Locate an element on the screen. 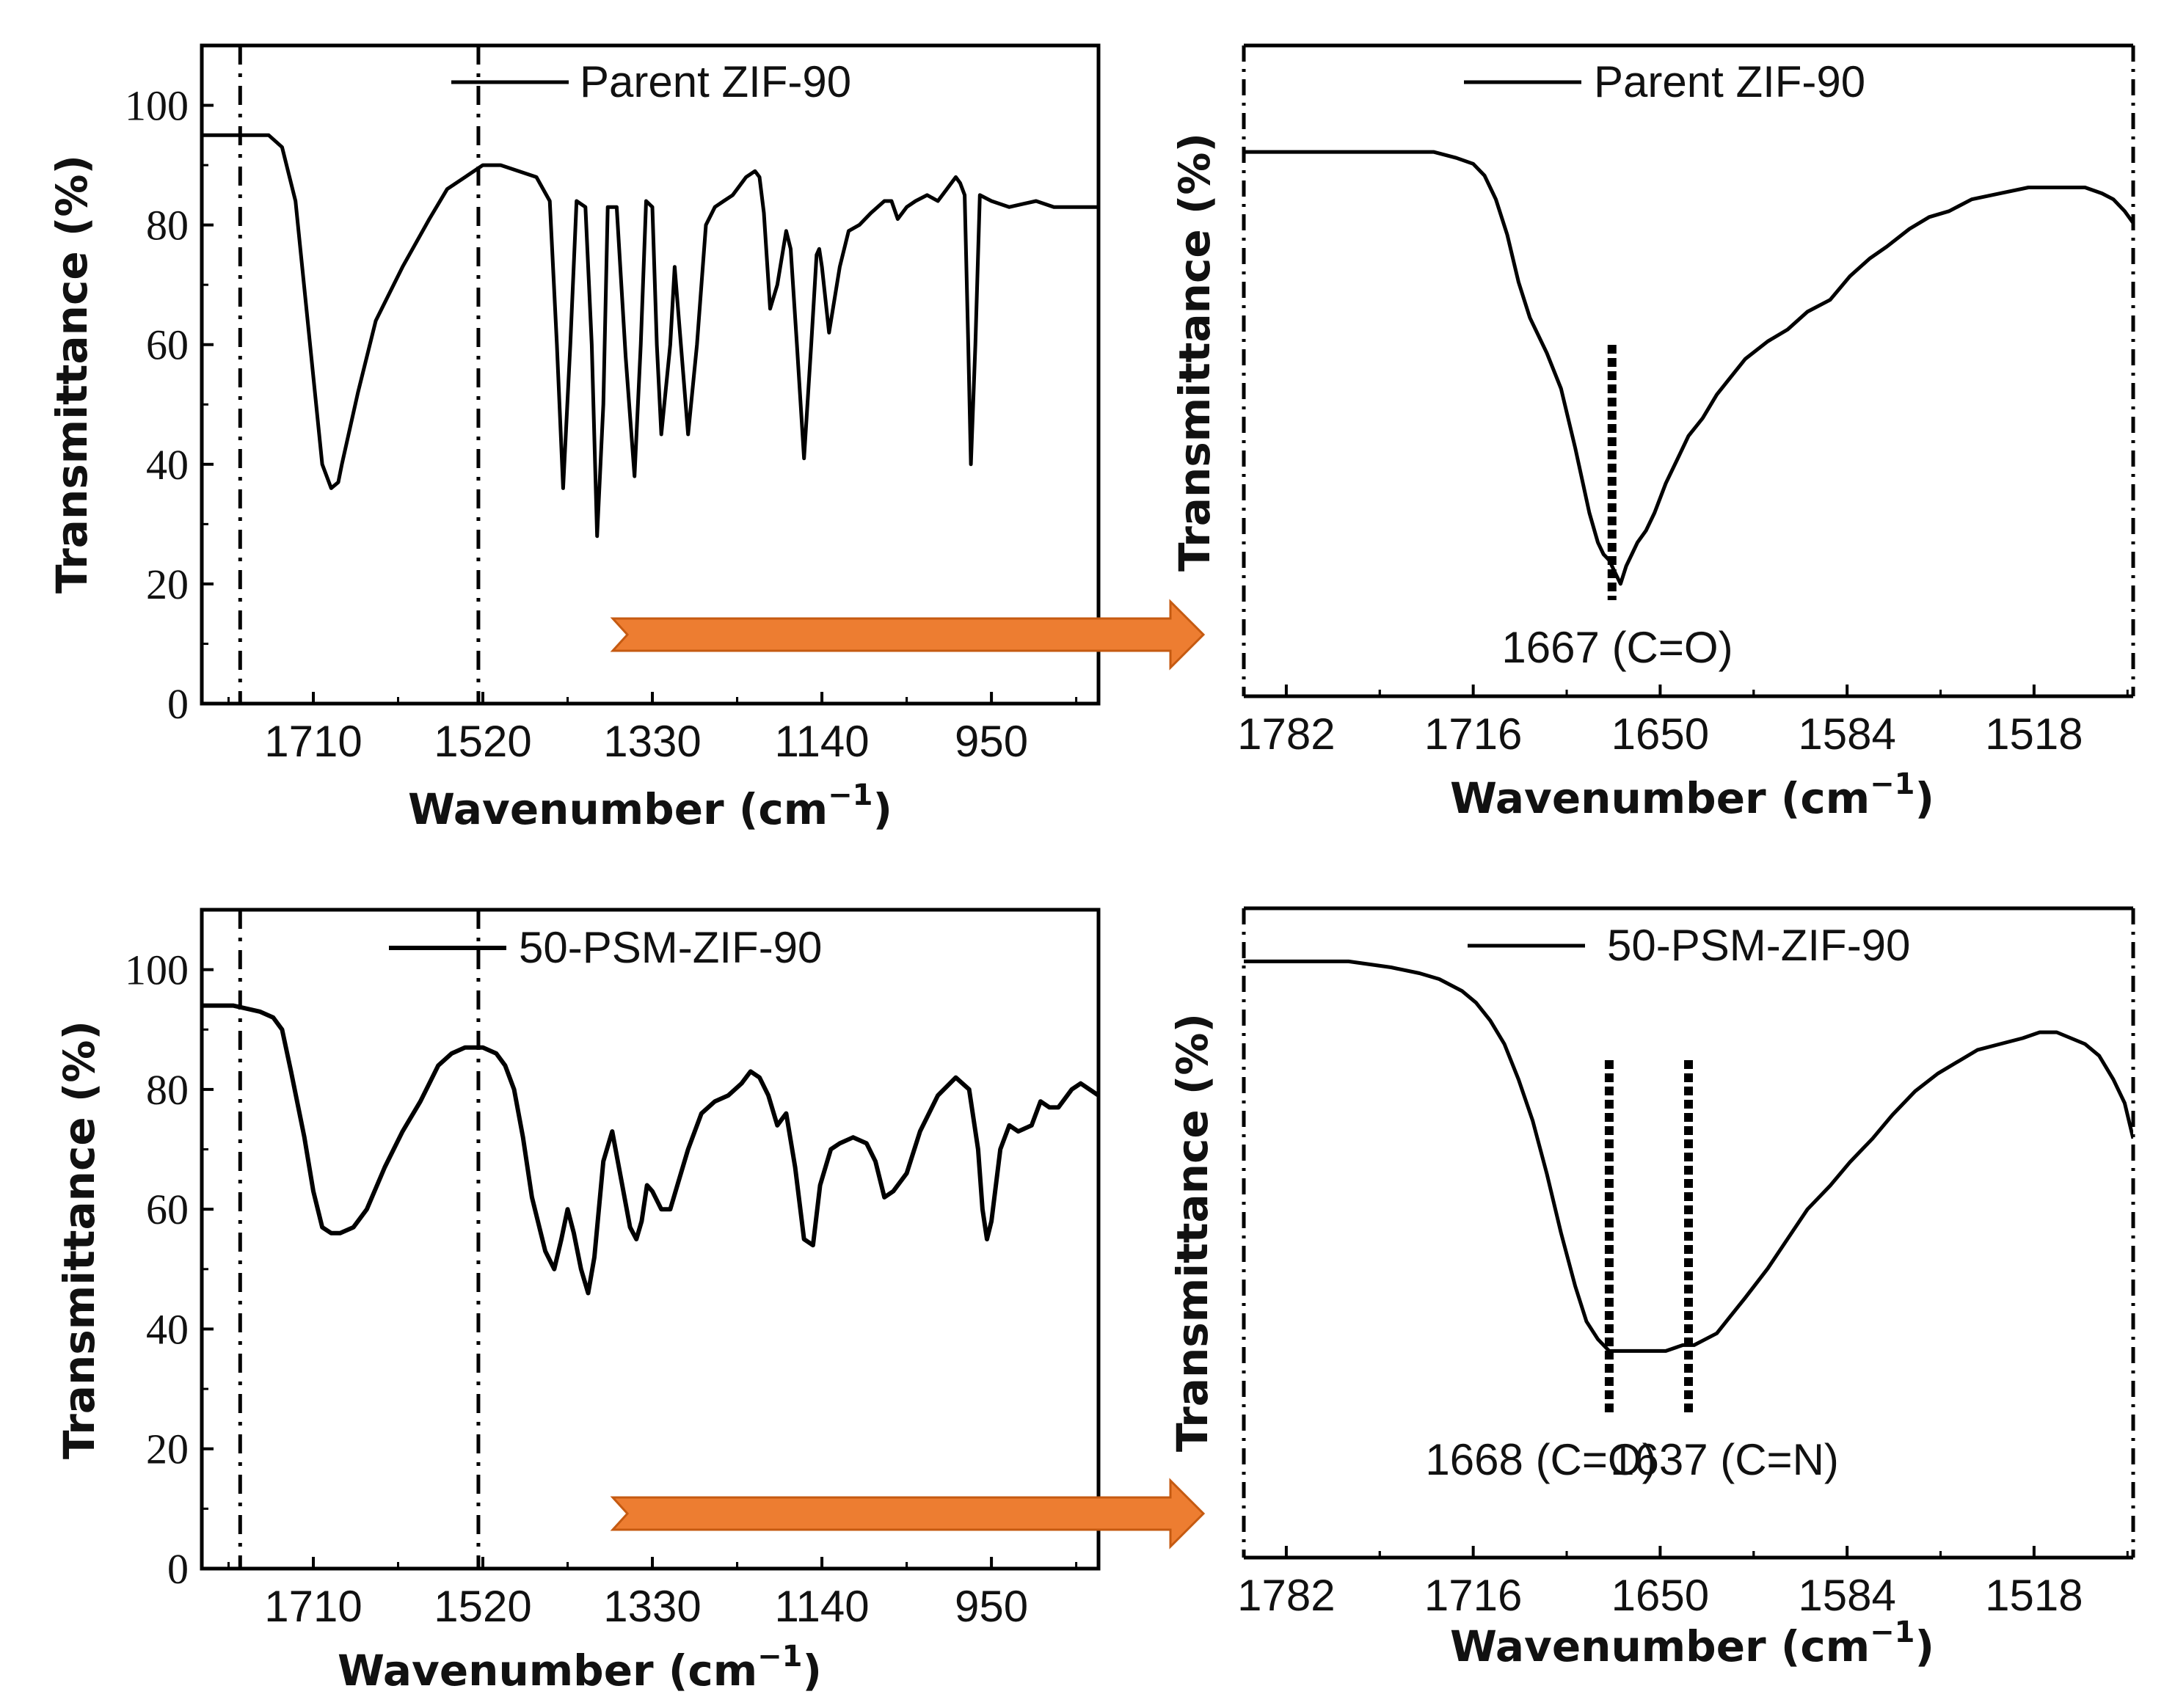 The height and width of the screenshot is (1708, 2164). peak-markers is located at coordinates (1649, 1236).